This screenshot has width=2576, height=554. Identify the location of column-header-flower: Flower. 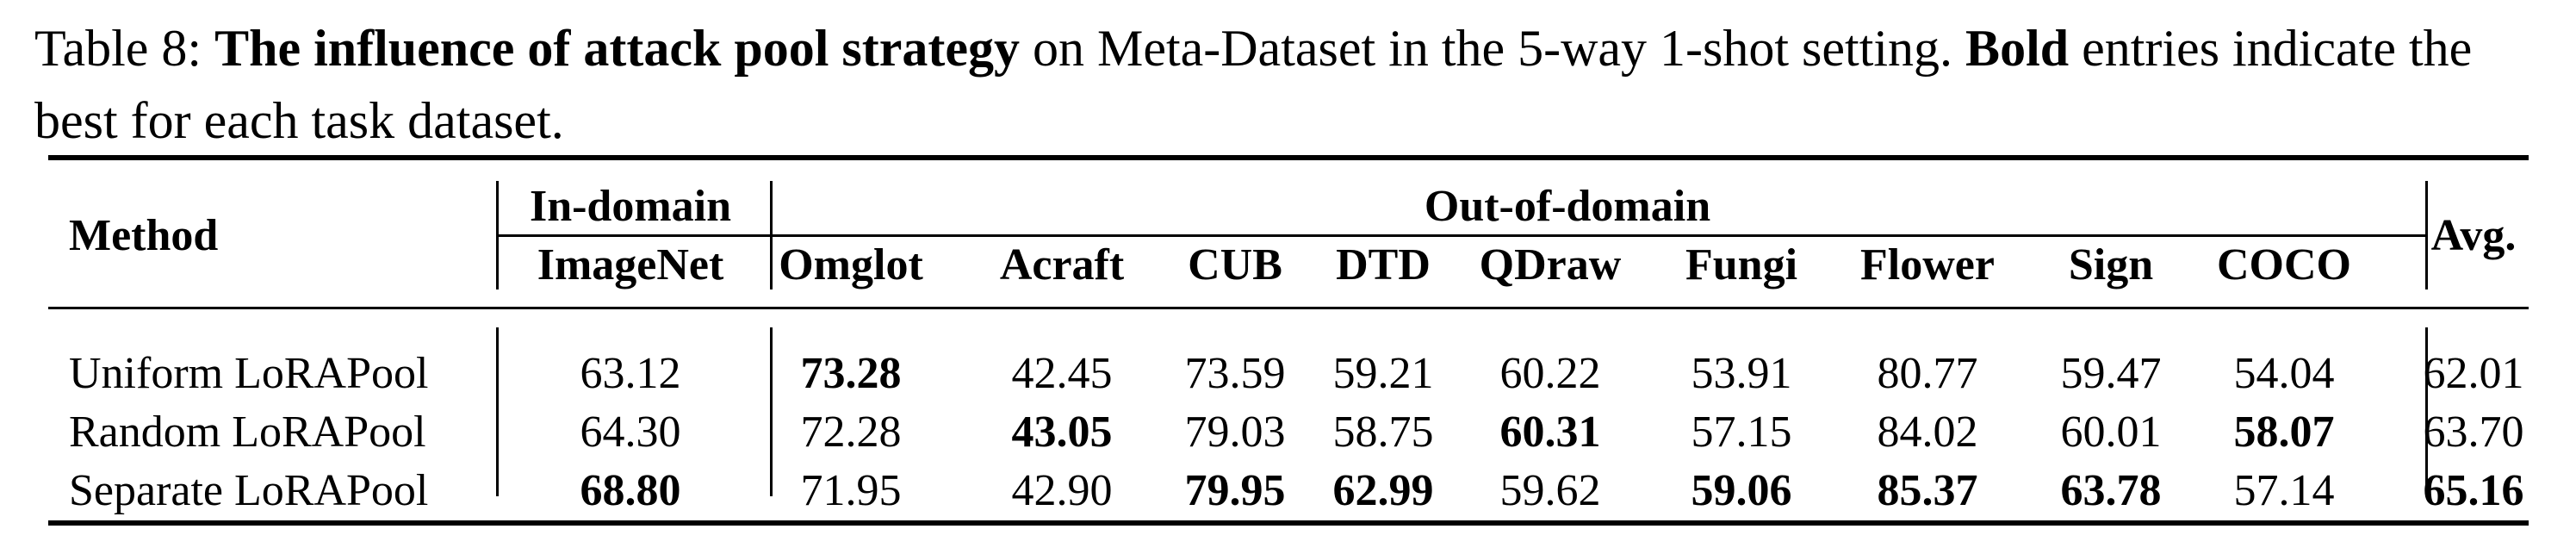
(1927, 264).